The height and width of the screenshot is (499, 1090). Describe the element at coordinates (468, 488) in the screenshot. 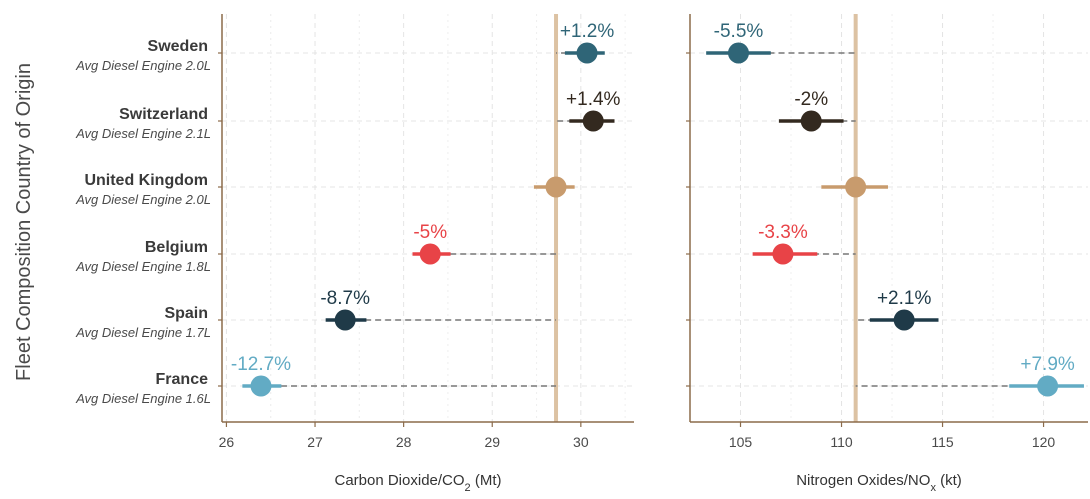

I see `x-axis-title-subscript: 2` at that location.